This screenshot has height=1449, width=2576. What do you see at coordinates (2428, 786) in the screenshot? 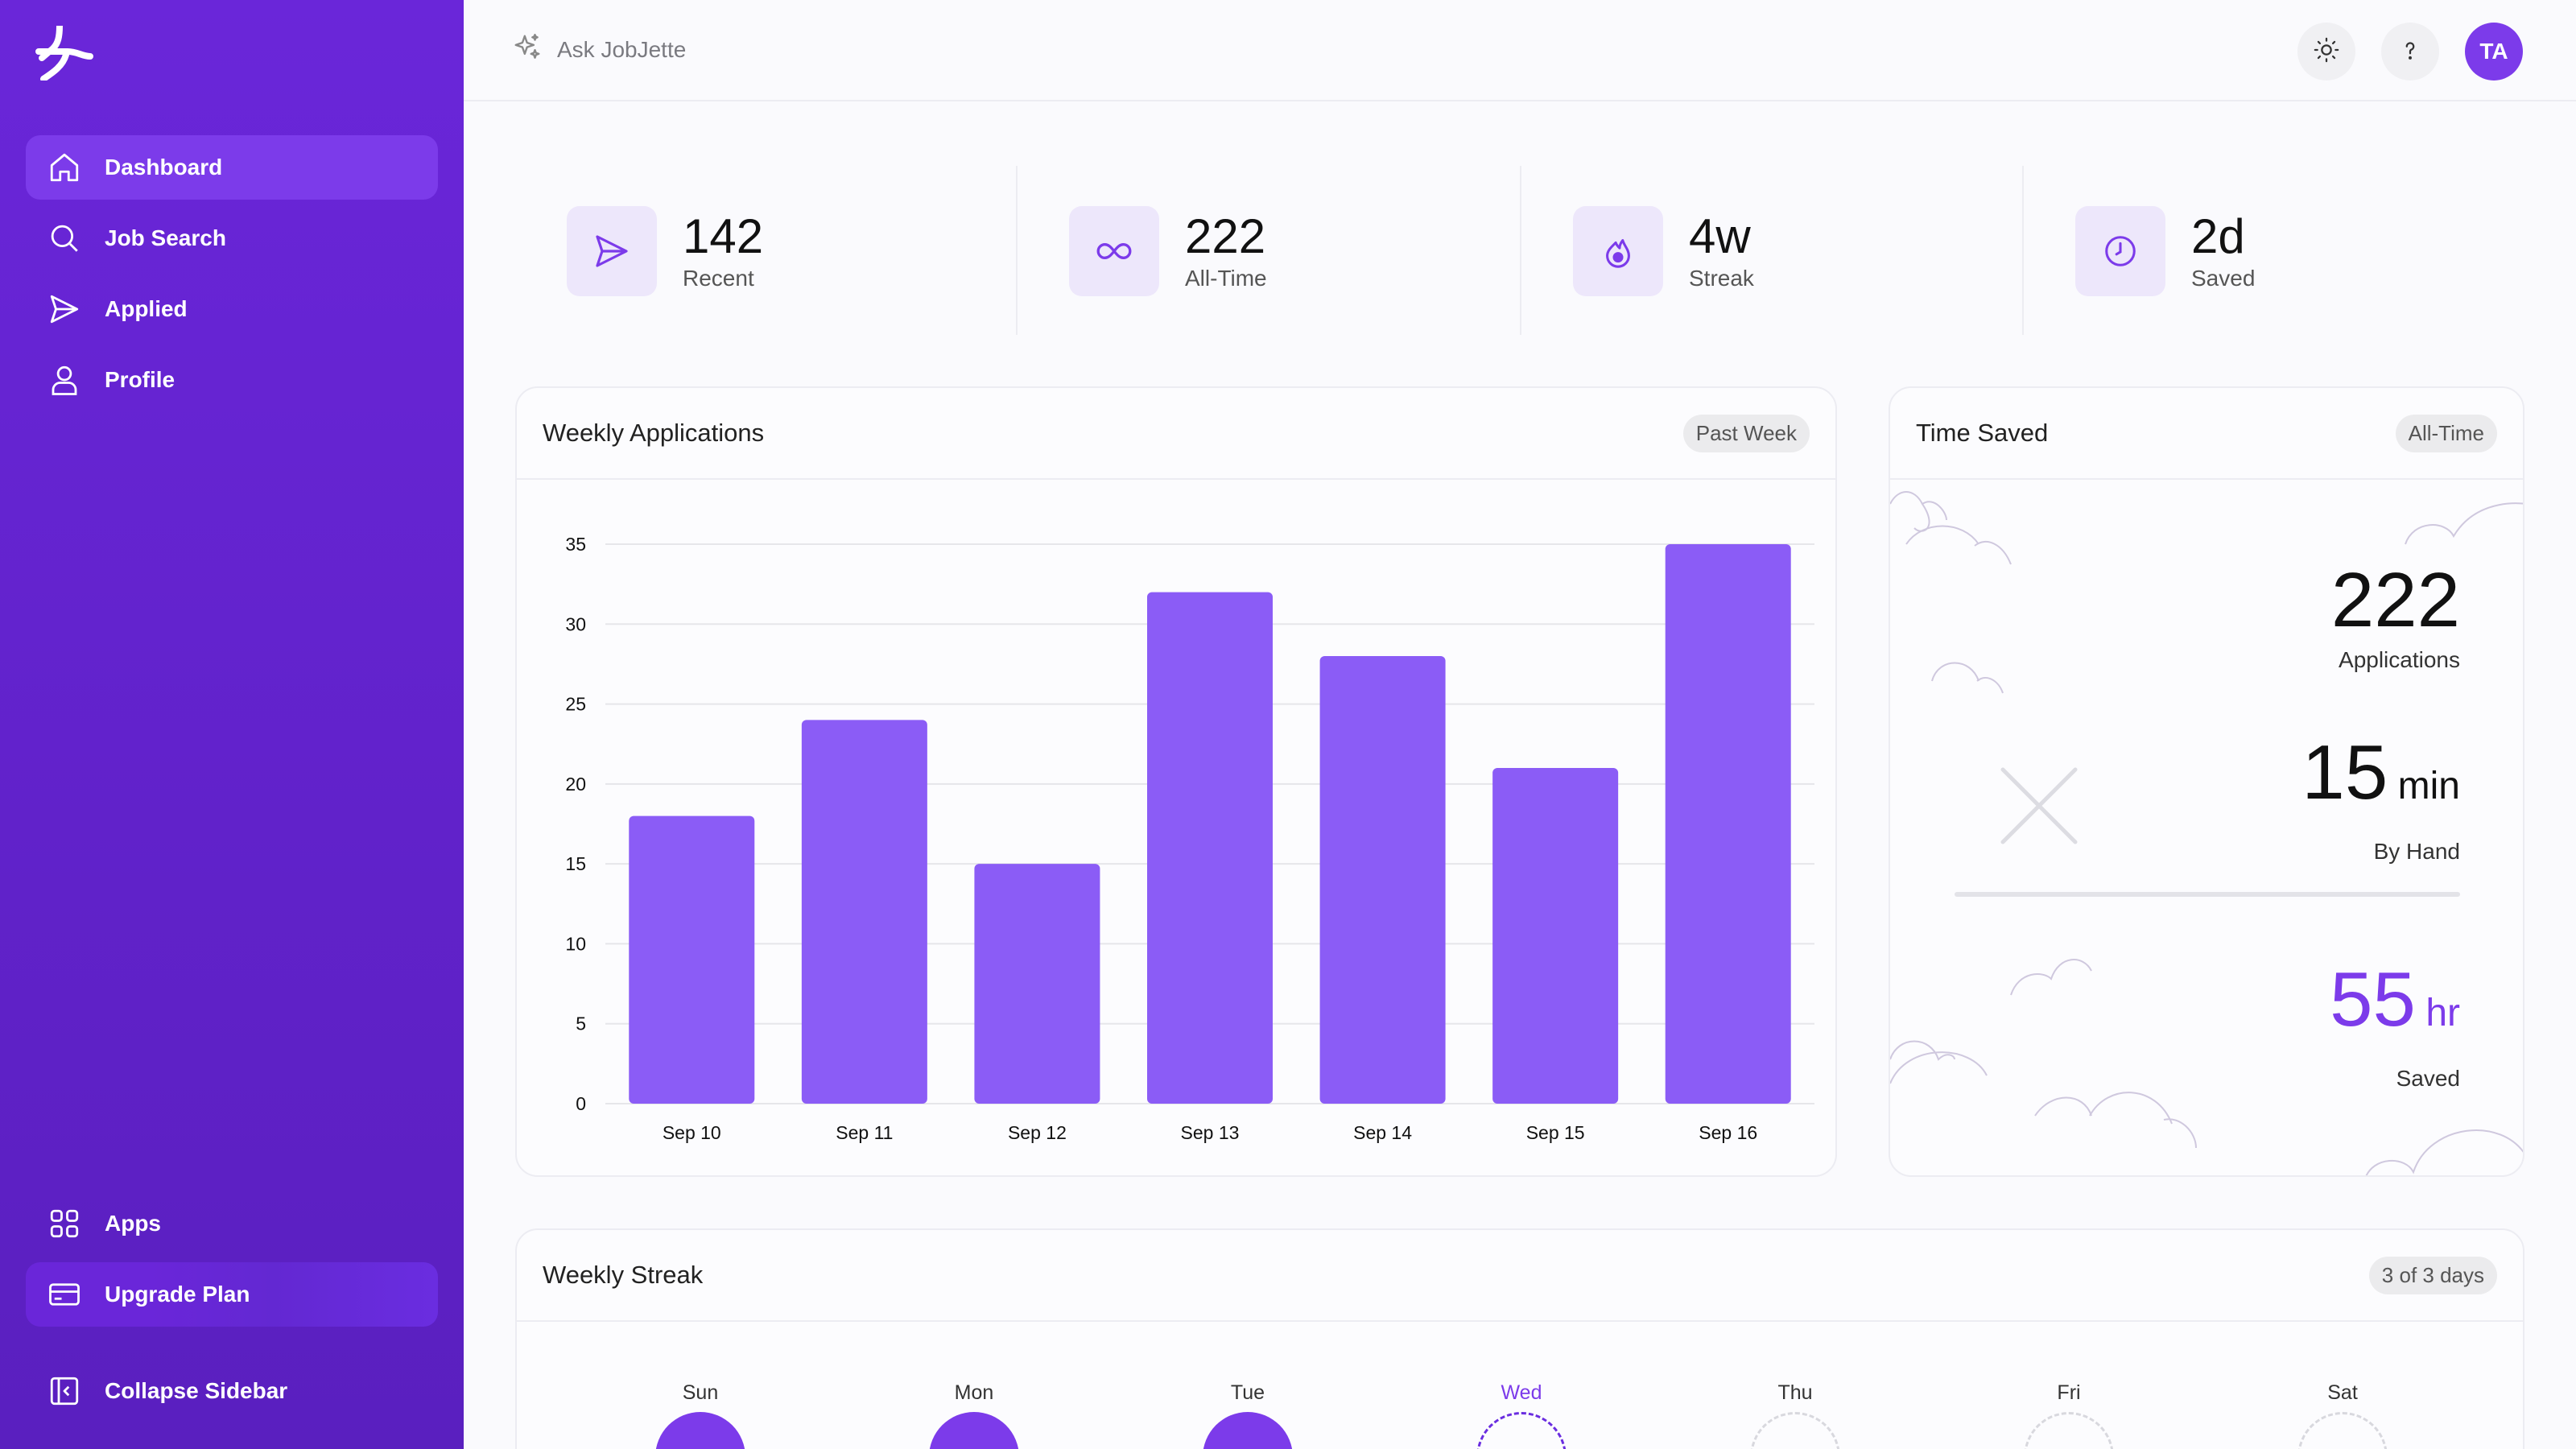
I see `by-hand-unit: min` at bounding box center [2428, 786].